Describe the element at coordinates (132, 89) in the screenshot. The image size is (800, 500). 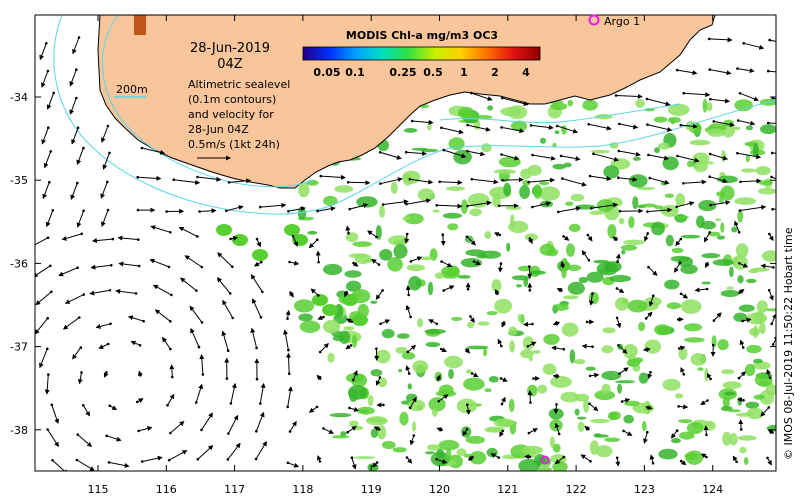
I see `depth-contour-label: 200m` at that location.